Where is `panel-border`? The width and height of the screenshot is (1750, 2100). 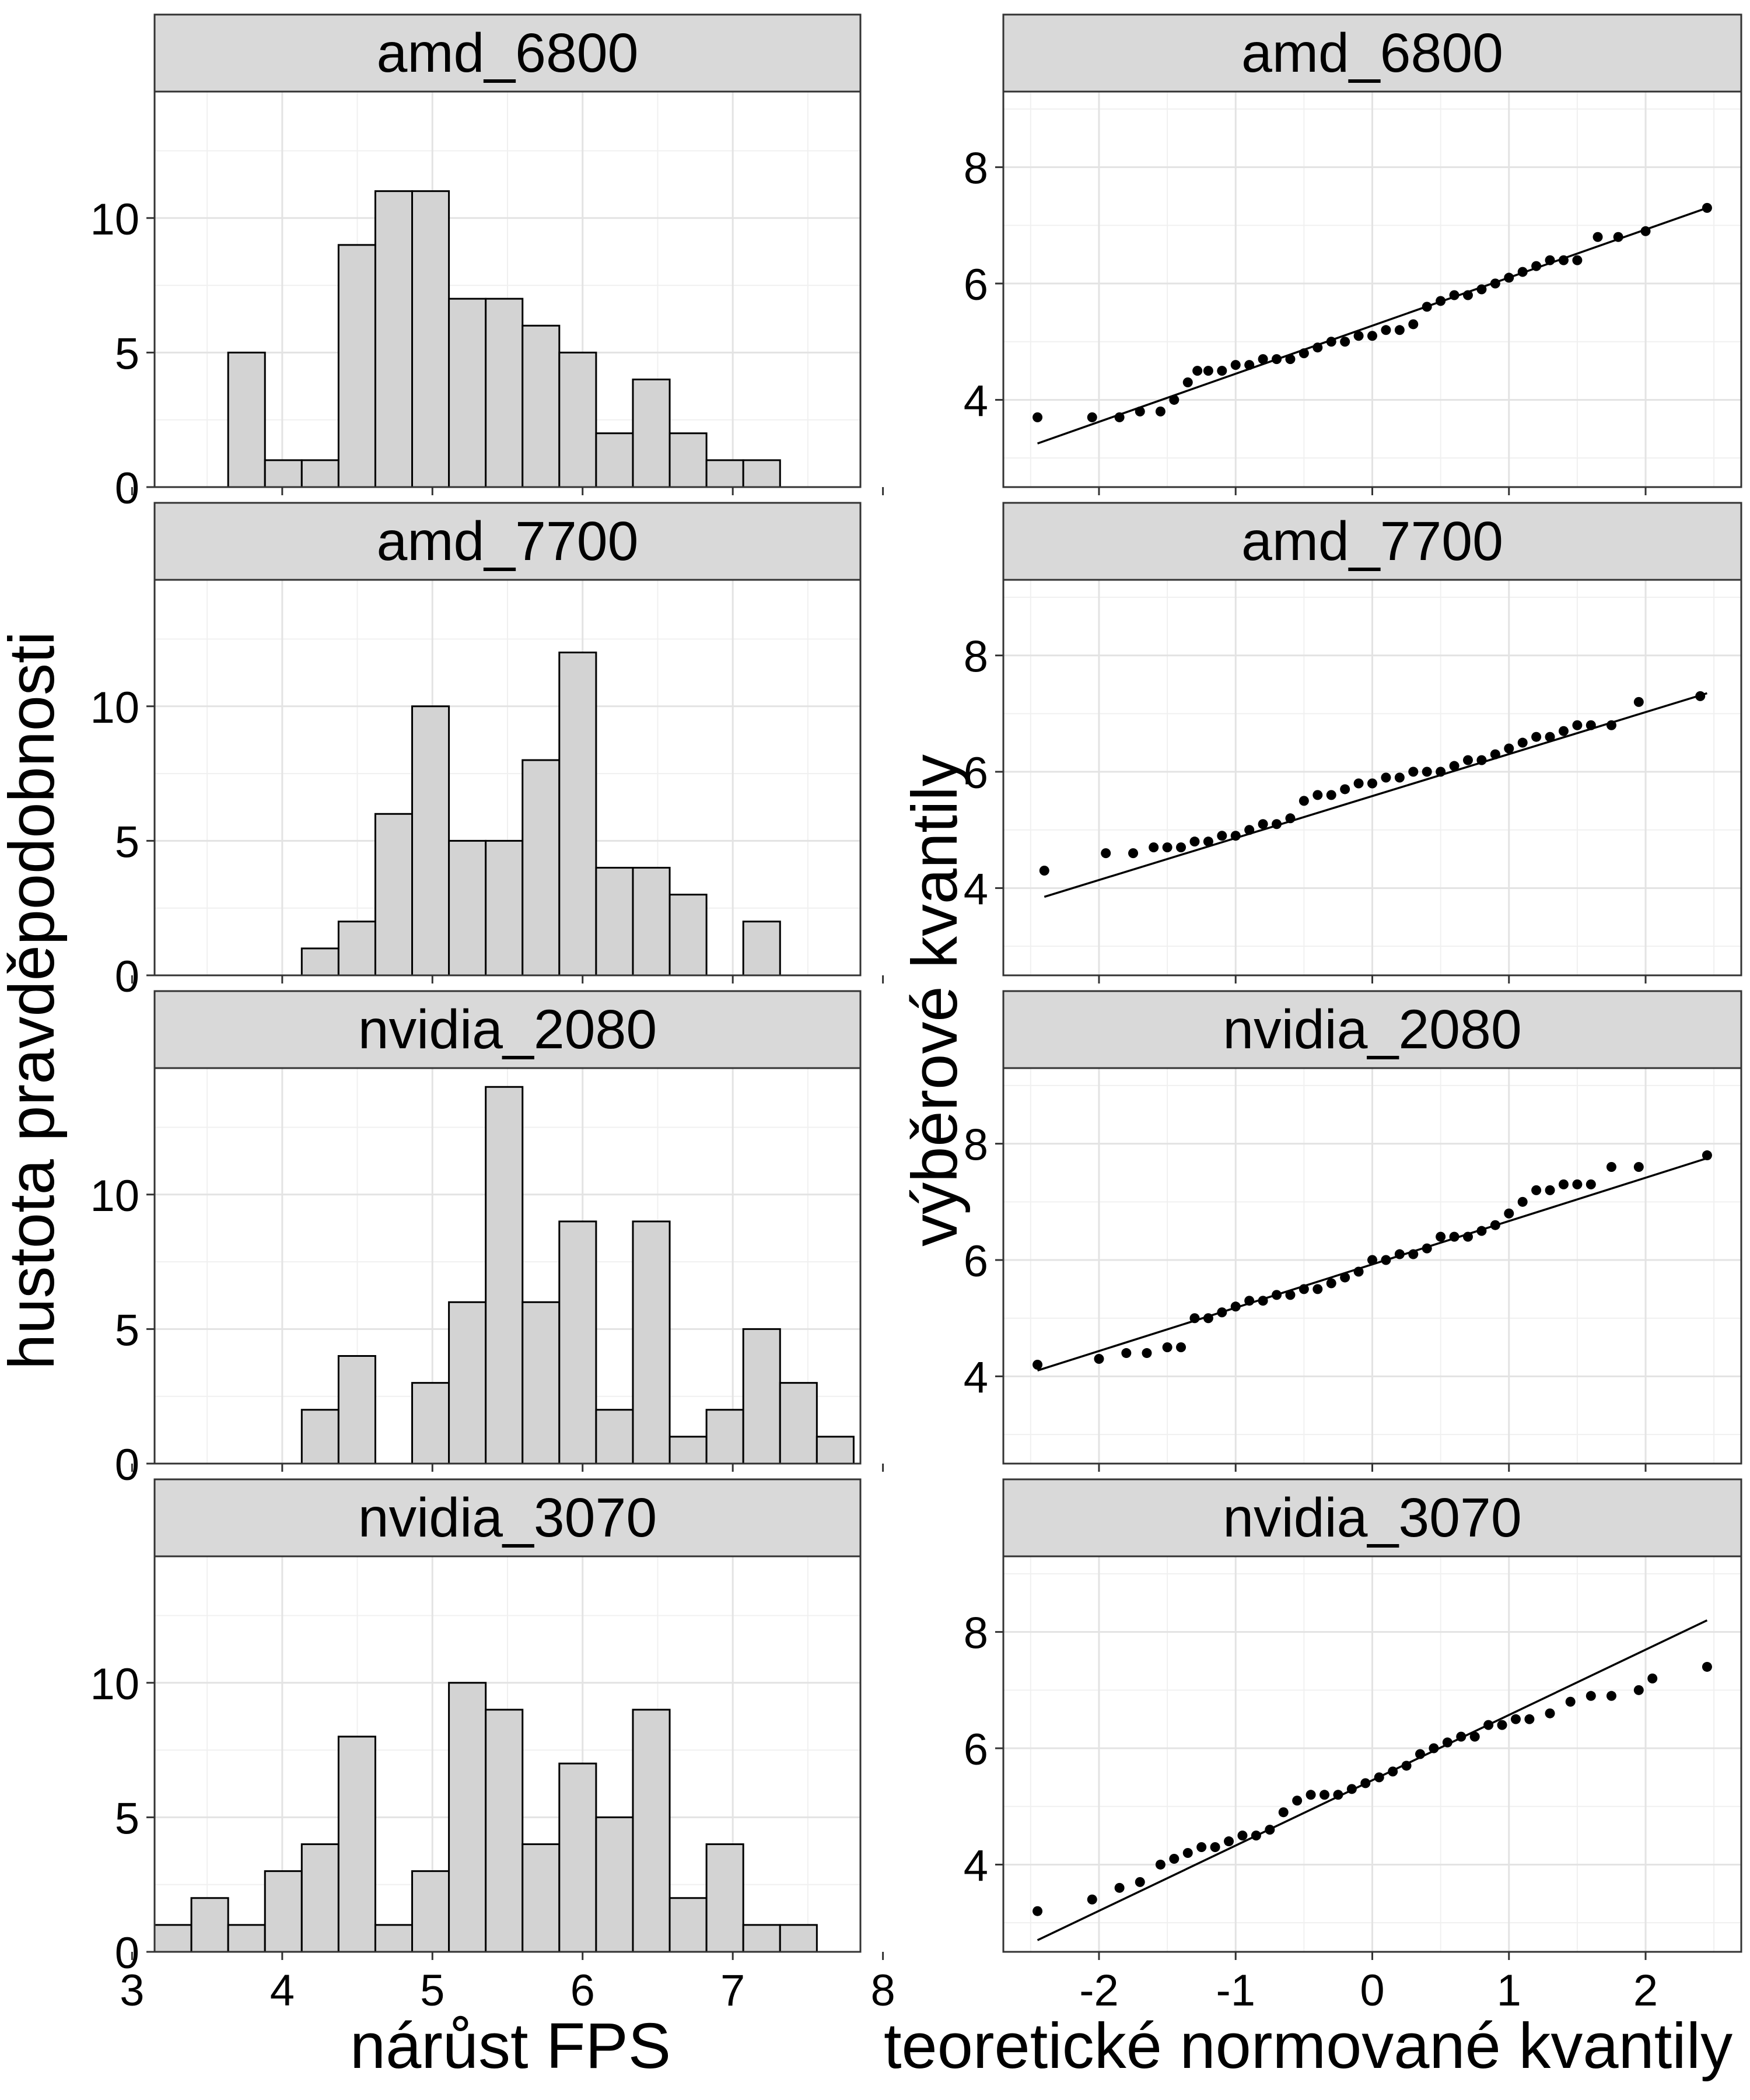
panel-border is located at coordinates (508, 1266).